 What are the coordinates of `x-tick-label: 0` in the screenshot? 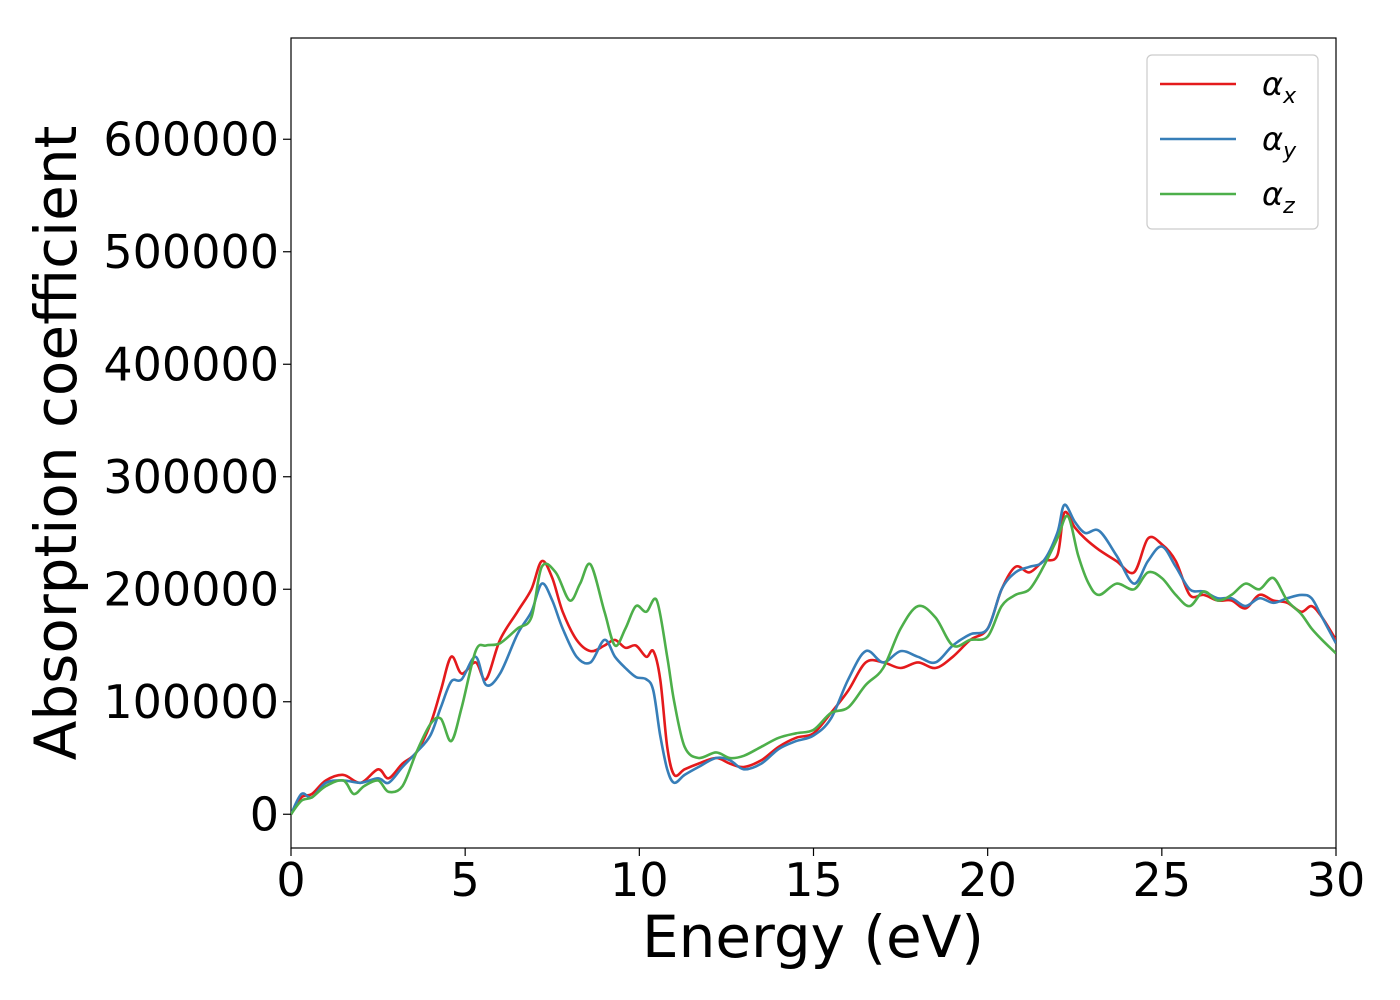 It's located at (290, 880).